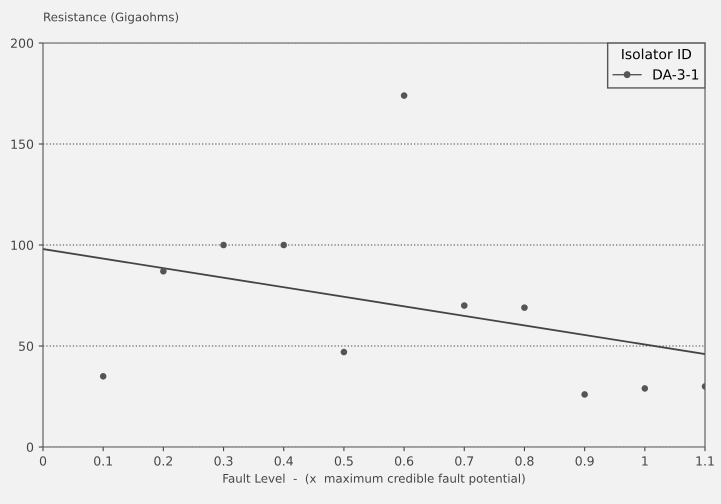  Describe the element at coordinates (26, 346) in the screenshot. I see `y-tick-label: 50` at that location.